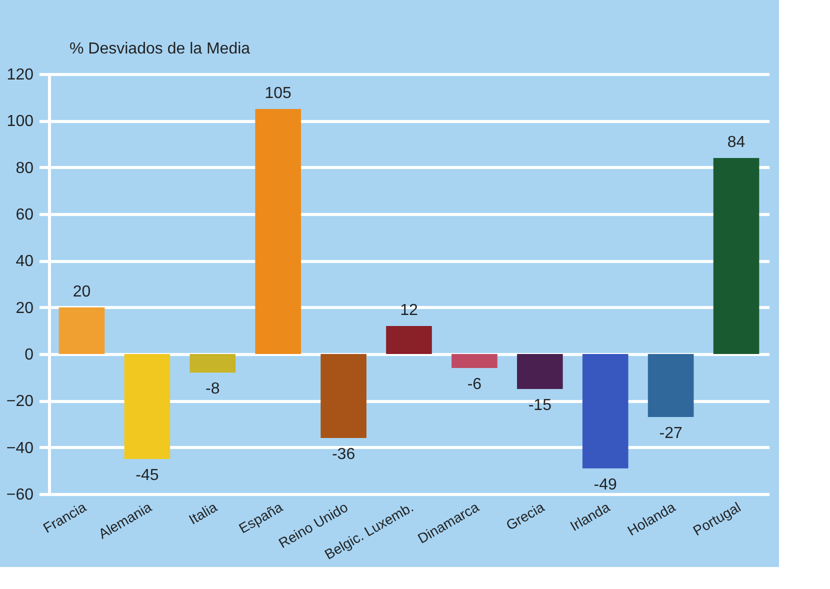 This screenshot has height=589, width=830. Describe the element at coordinates (29, 355) in the screenshot. I see `y-tick-label: 0` at that location.